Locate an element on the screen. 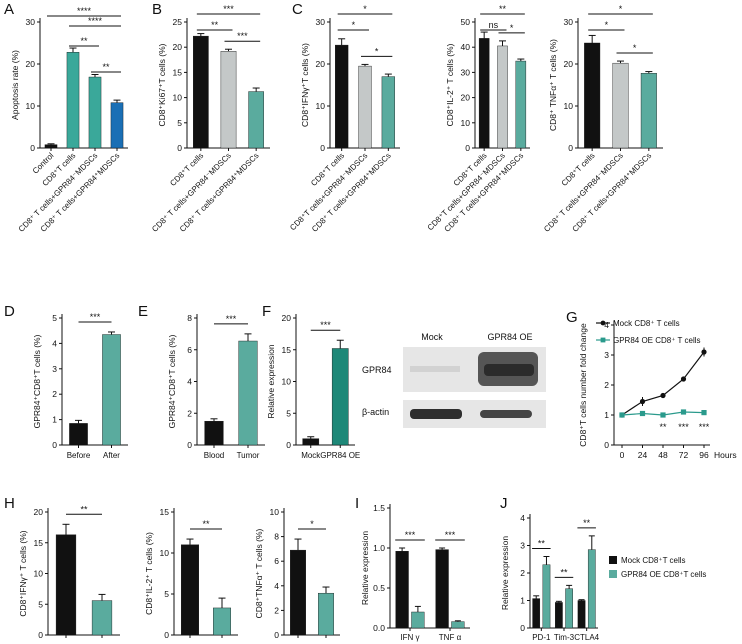  x-tick-label: 48 is located at coordinates (663, 455).